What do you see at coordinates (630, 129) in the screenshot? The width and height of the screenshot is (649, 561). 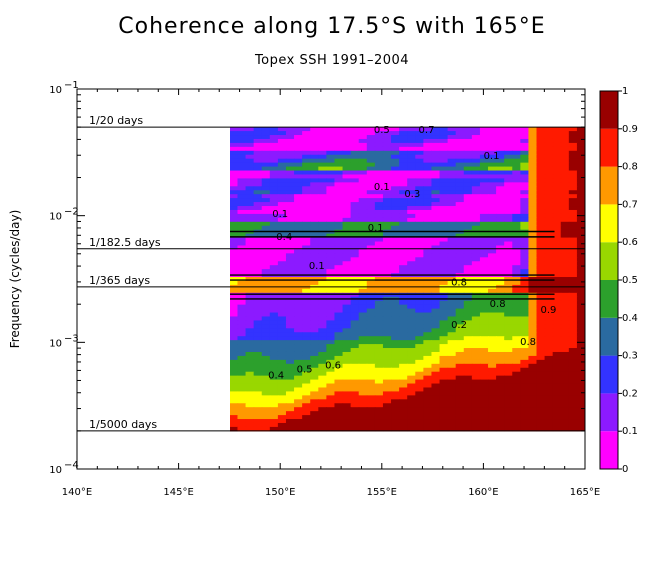 I see `colorbar-tick-label: 0.9` at bounding box center [630, 129].